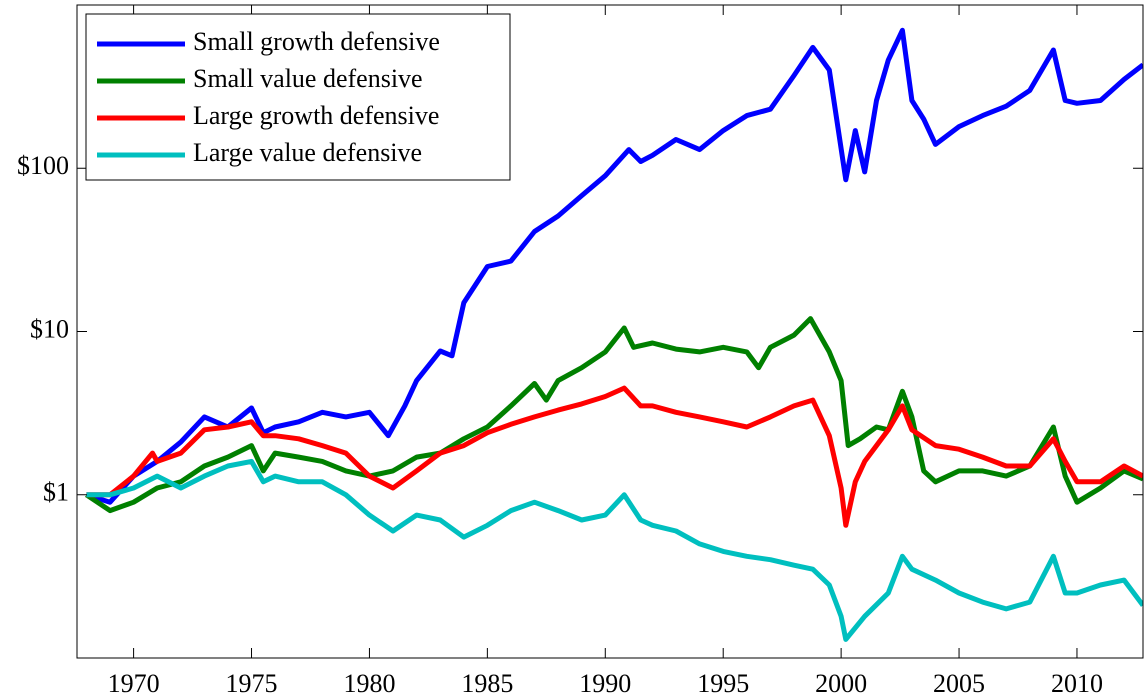 This screenshot has height=700, width=1144. What do you see at coordinates (1077, 683) in the screenshot?
I see `x-tick-label: 2010` at bounding box center [1077, 683].